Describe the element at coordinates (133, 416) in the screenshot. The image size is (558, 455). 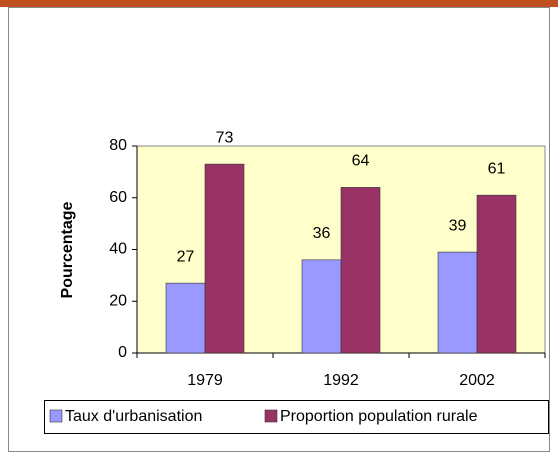
I see `legend-label: Taux d'urbanisation` at that location.